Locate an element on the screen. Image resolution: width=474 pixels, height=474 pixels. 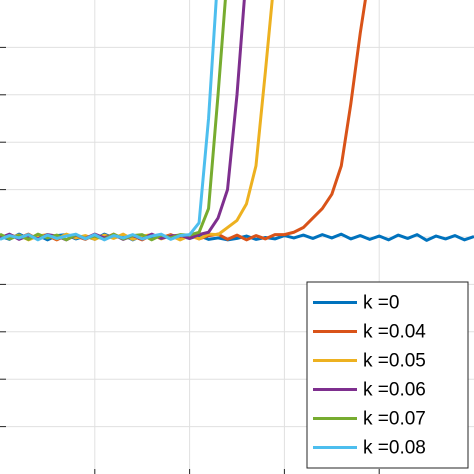
legend-box is located at coordinates (387, 375).